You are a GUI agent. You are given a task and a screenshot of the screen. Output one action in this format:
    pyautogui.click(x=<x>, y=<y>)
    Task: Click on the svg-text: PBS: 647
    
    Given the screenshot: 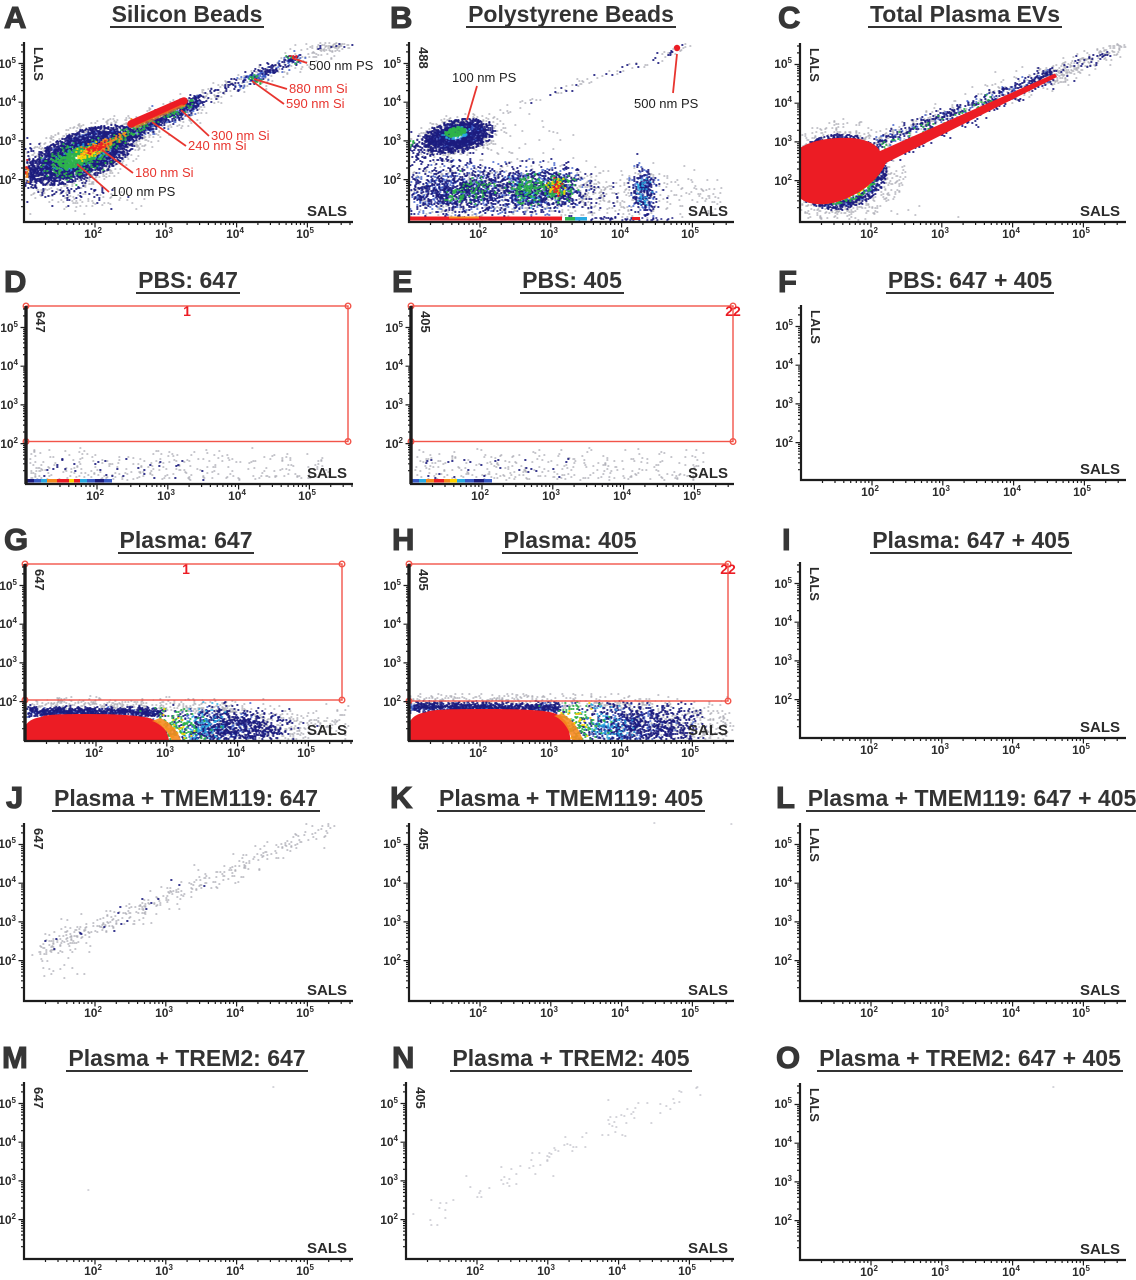 What is the action you would take?
    pyautogui.click(x=188, y=280)
    